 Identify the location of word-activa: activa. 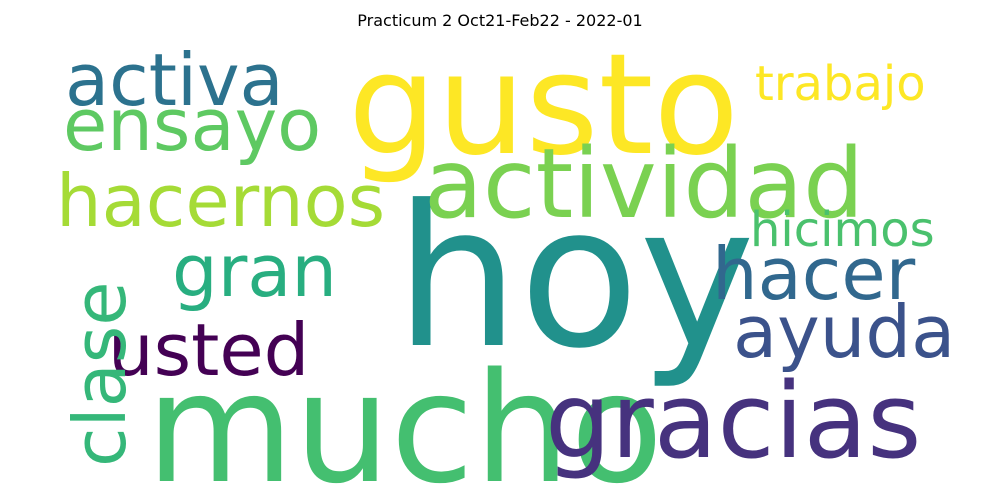
(174, 81).